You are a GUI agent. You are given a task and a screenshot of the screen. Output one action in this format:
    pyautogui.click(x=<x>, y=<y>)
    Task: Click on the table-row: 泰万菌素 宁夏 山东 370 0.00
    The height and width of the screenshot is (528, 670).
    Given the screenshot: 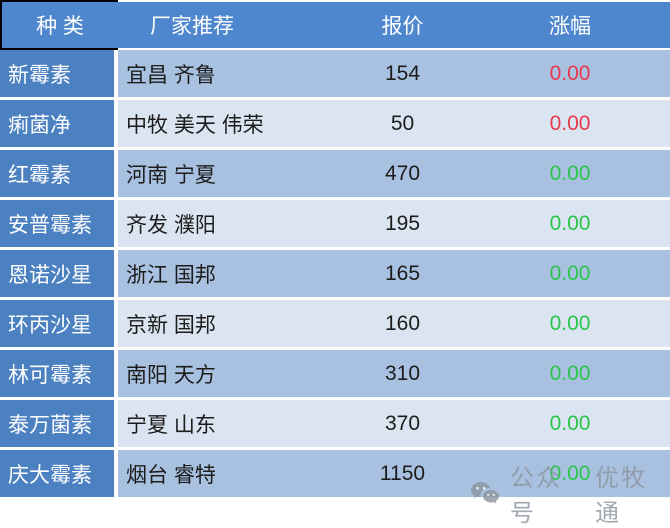 What is the action you would take?
    pyautogui.click(x=335, y=425)
    